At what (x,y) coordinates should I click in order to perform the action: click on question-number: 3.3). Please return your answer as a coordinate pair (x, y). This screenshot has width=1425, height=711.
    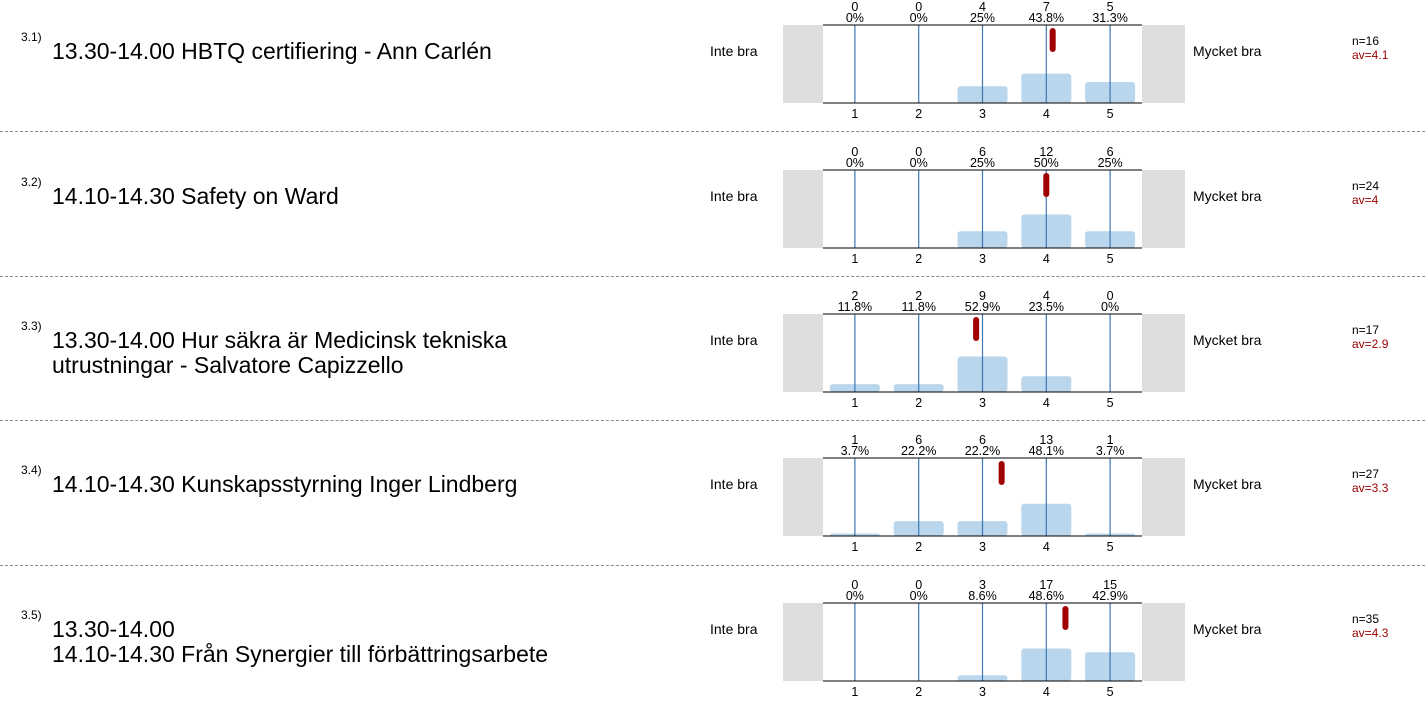
    Looking at the image, I should click on (31, 326).